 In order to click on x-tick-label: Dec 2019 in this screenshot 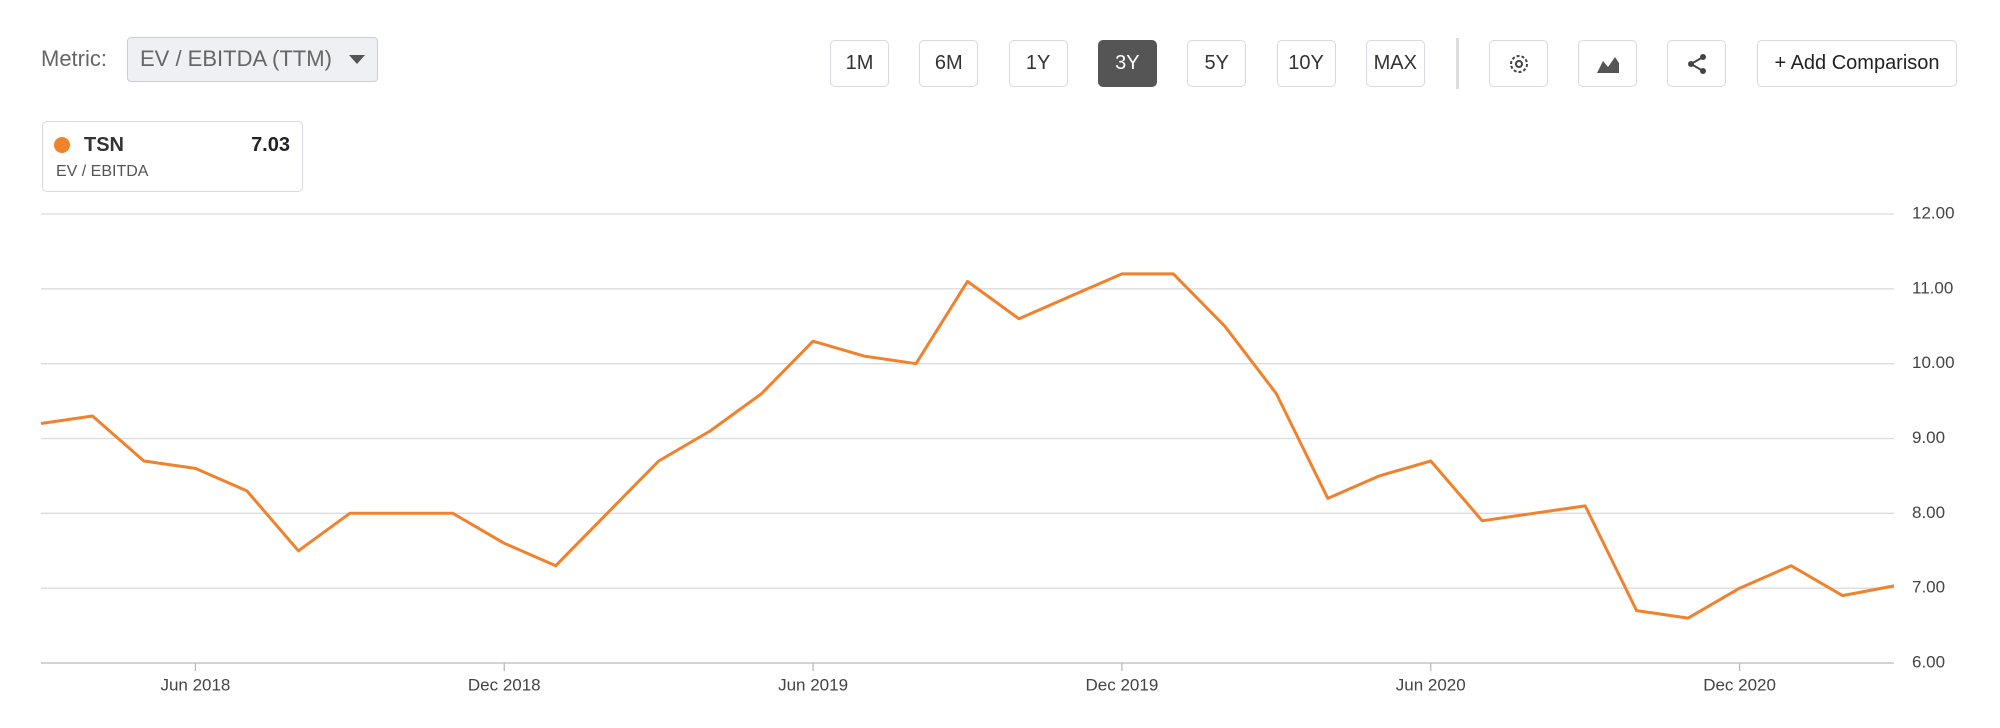, I will do `click(1122, 684)`.